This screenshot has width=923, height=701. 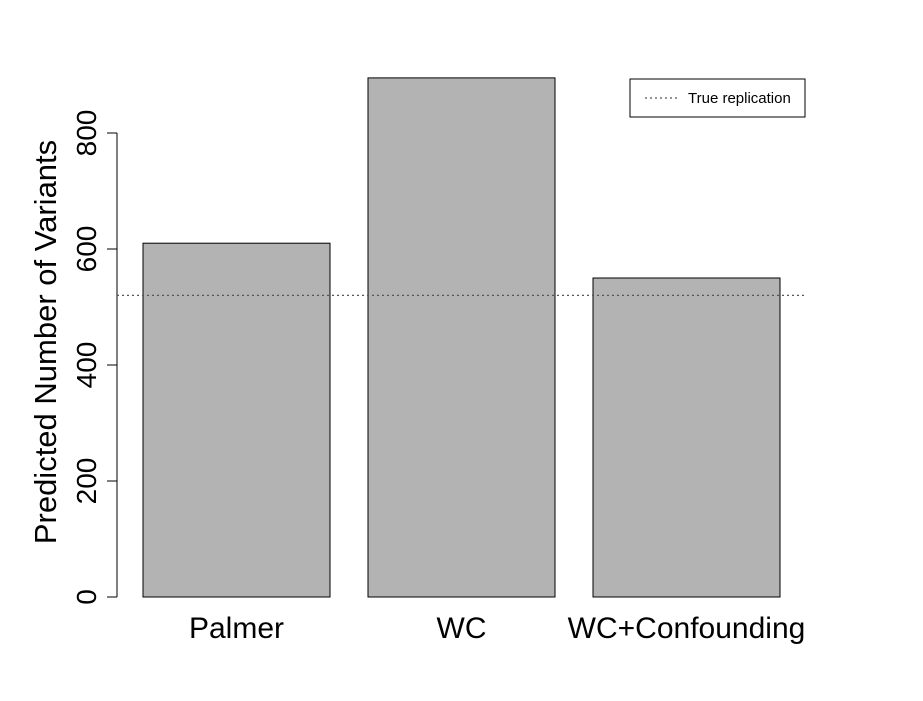 I want to click on y-axis: 0 200 400 600 800, so click(x=94, y=357).